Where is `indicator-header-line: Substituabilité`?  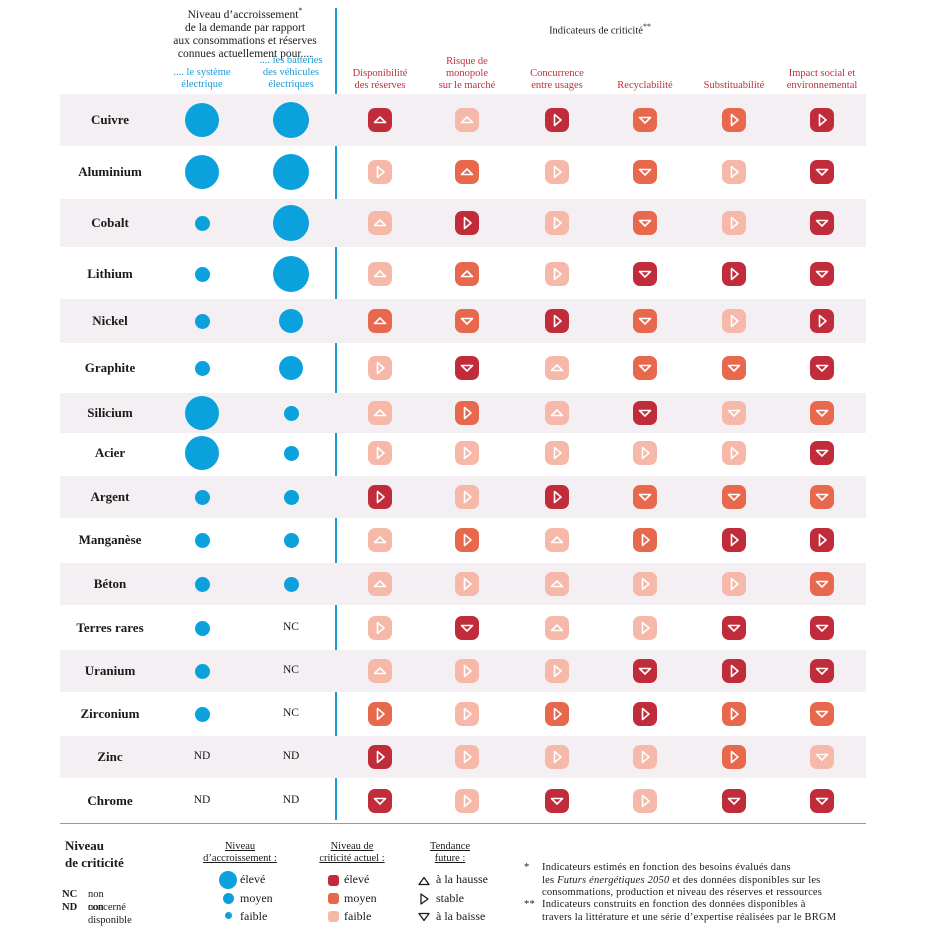 indicator-header-line: Substituabilité is located at coordinates (734, 85).